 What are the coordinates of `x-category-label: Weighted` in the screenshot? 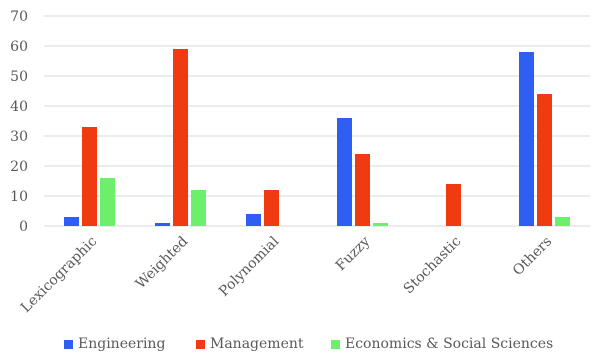 It's located at (162, 262).